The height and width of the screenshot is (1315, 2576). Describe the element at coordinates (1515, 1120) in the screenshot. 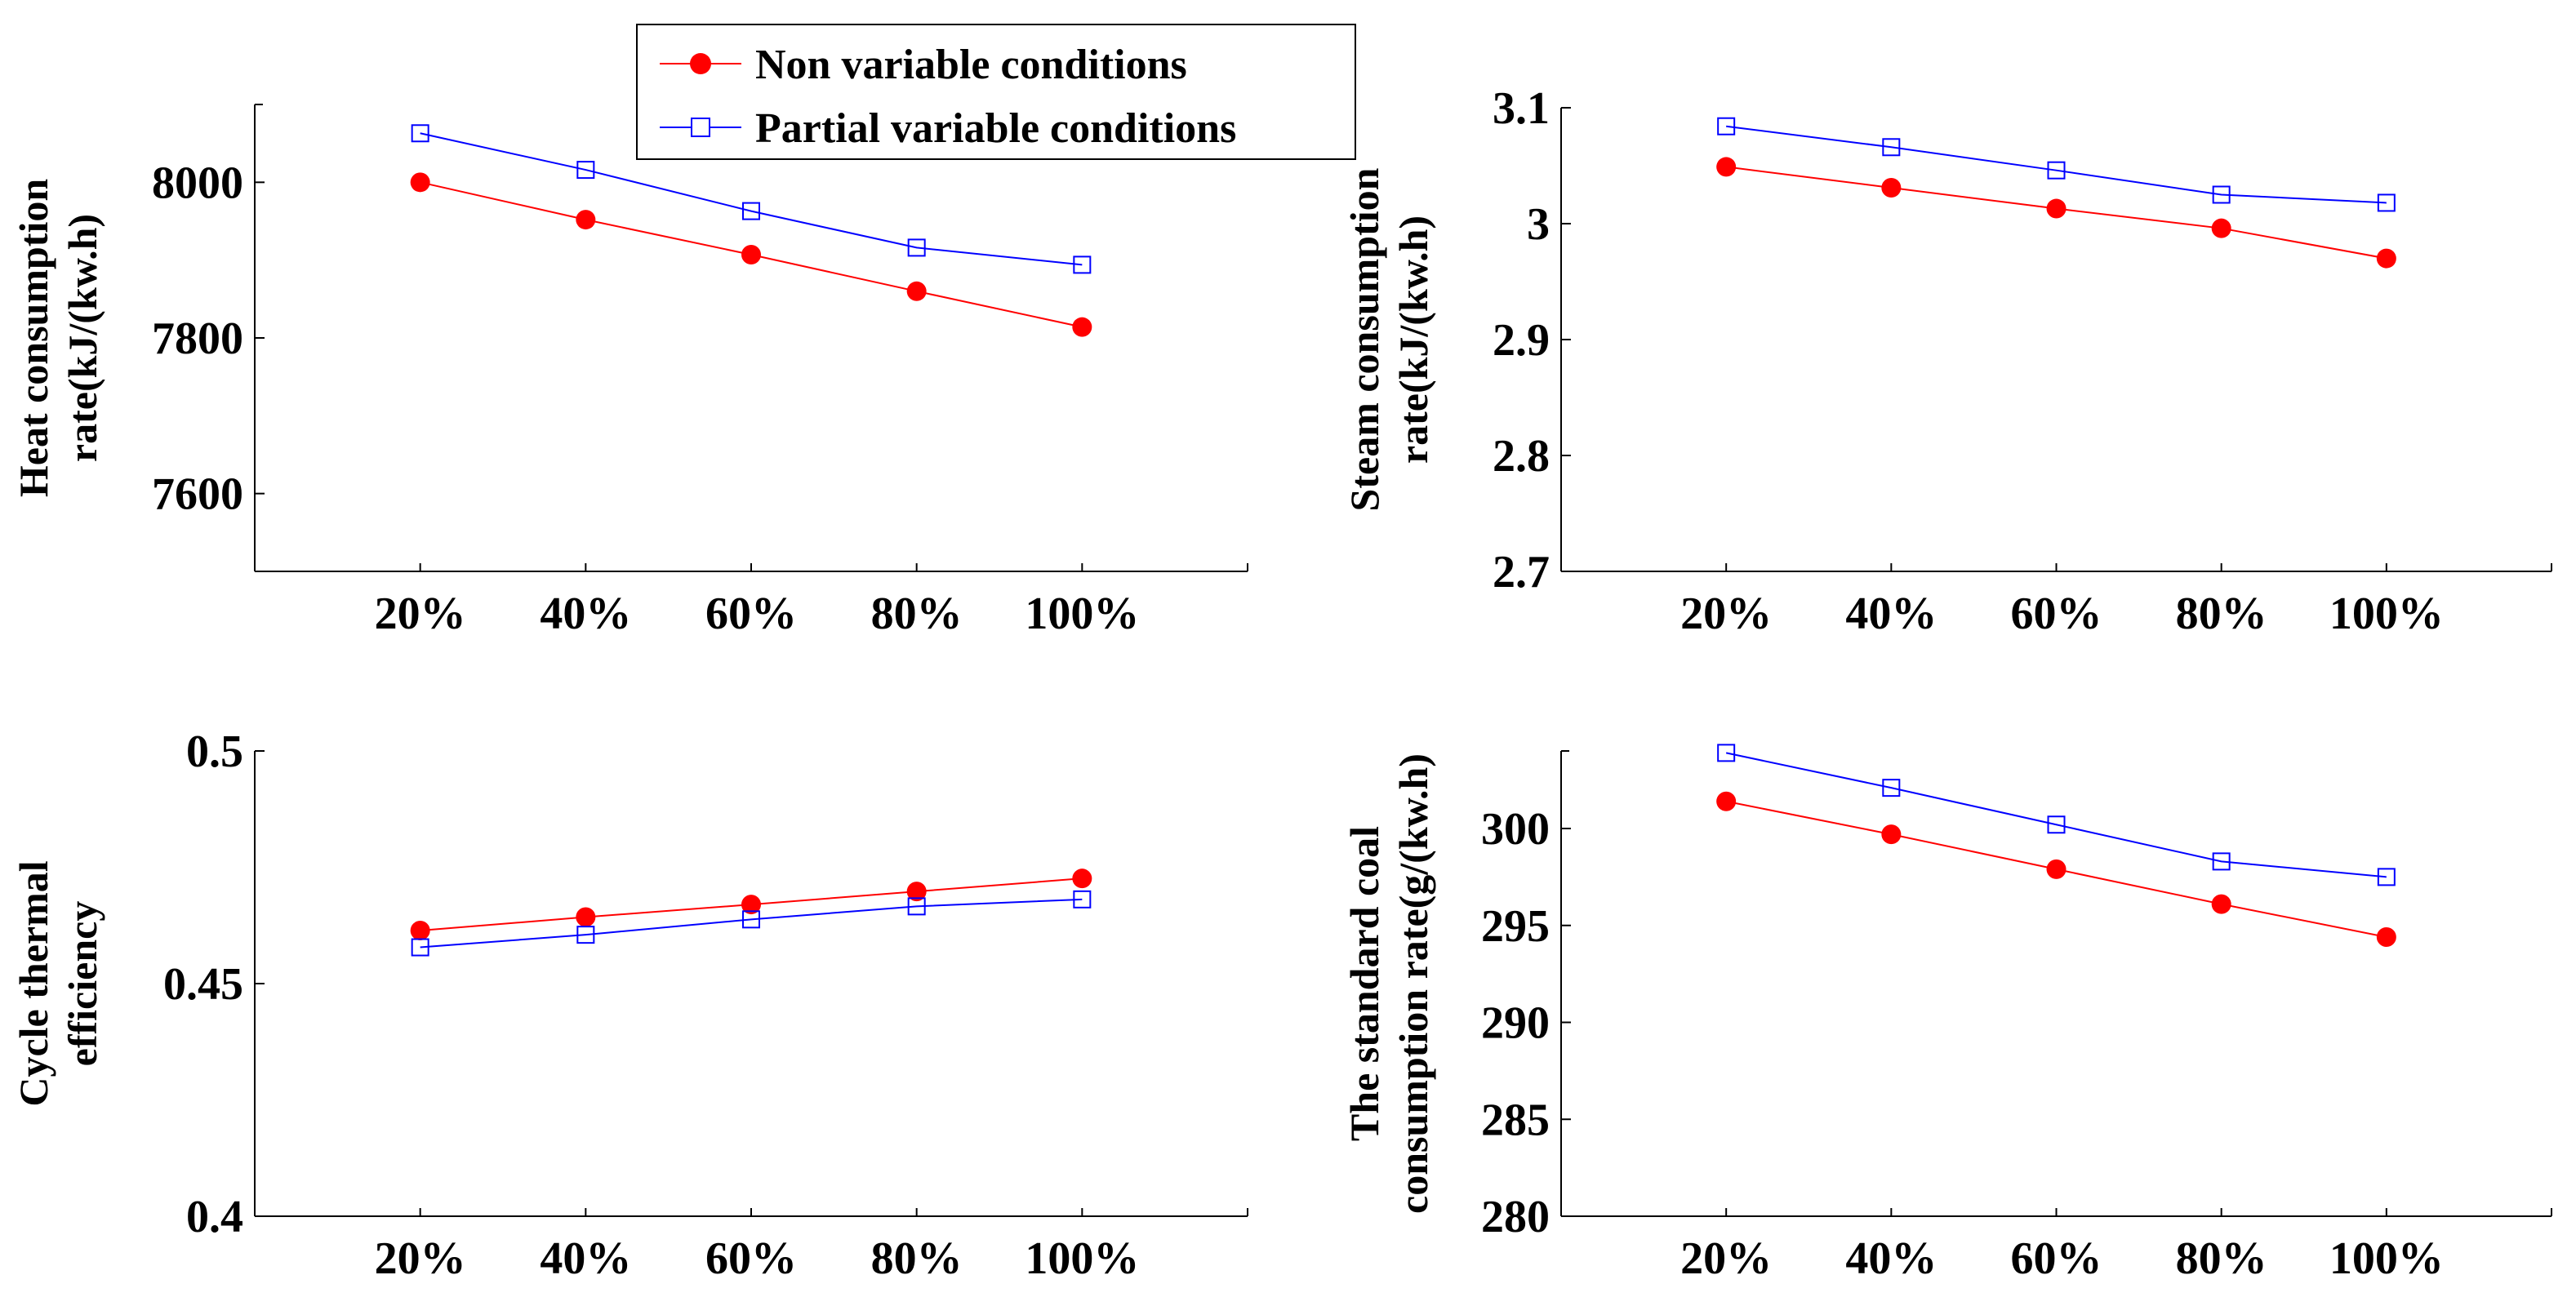

I see `y-tick-label: 285` at that location.